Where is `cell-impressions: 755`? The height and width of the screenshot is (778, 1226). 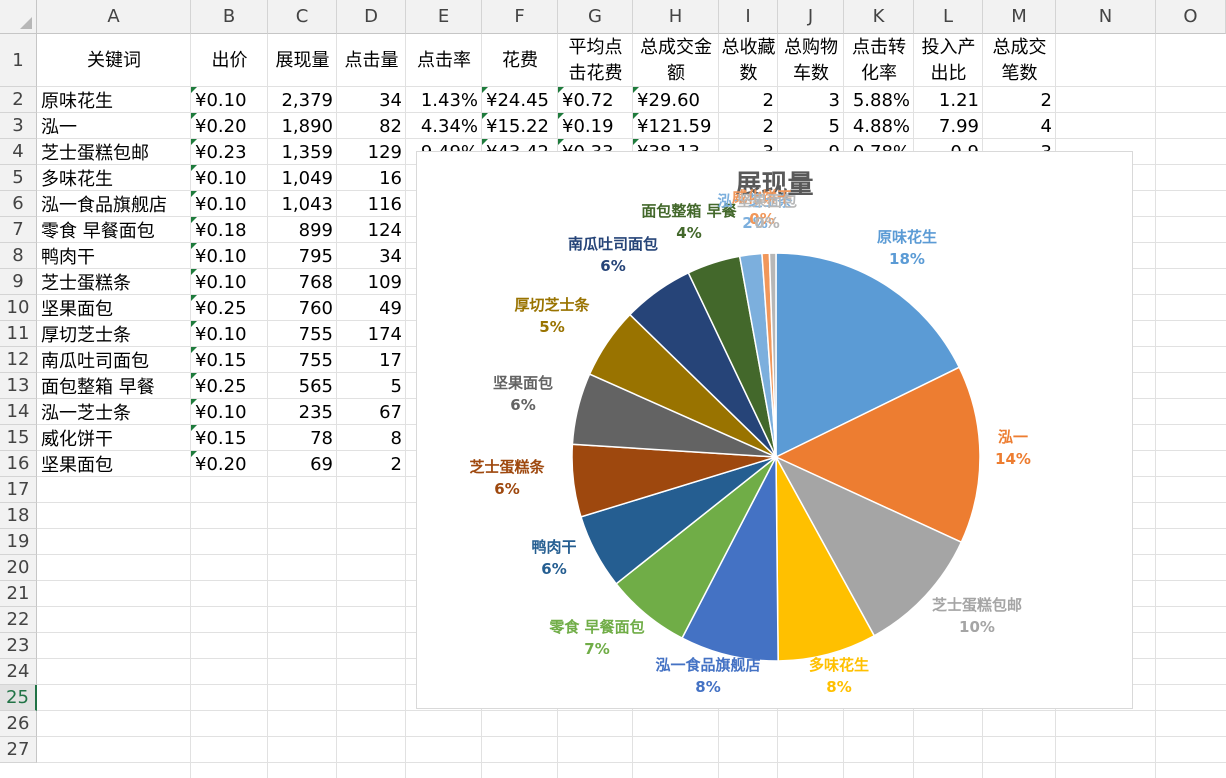 cell-impressions: 755 is located at coordinates (302, 360).